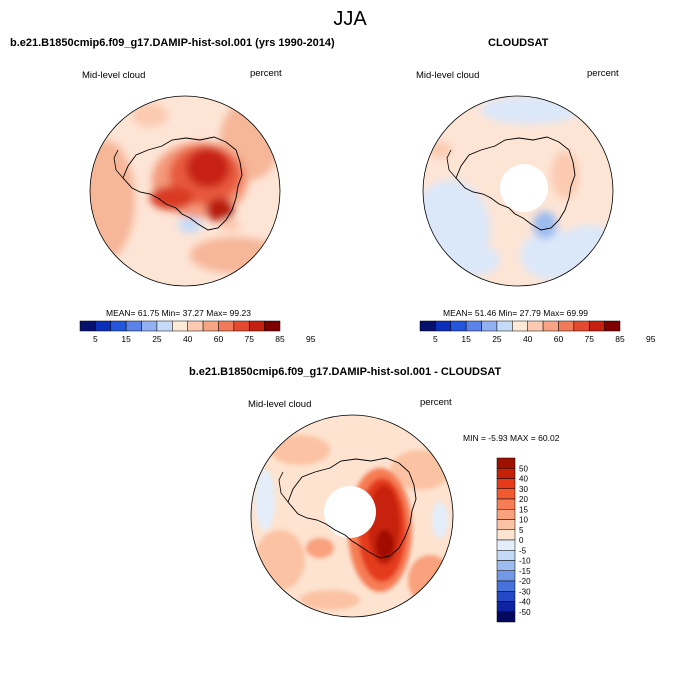  What do you see at coordinates (280, 404) in the screenshot?
I see `panel3-variable: Mid-level cloud` at bounding box center [280, 404].